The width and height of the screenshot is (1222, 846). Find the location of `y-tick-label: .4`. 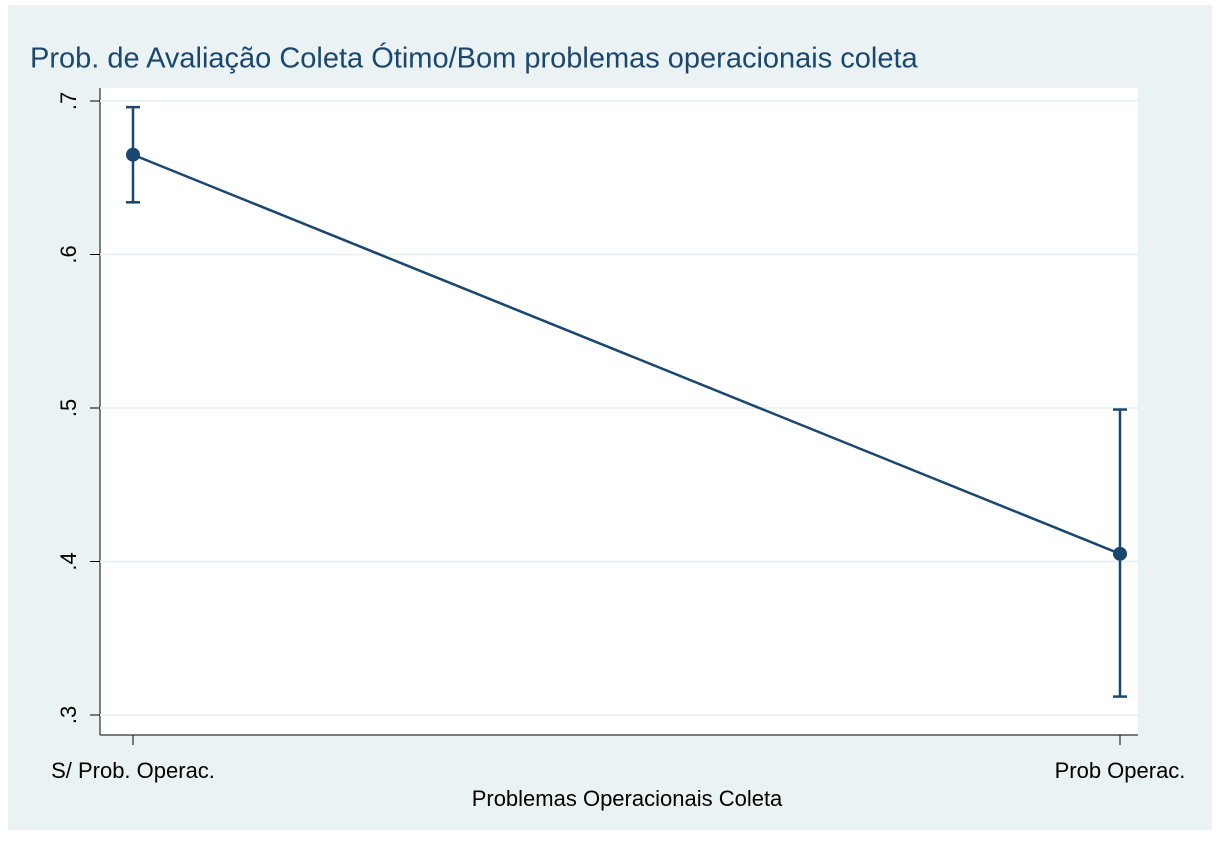

y-tick-label: .4 is located at coordinates (68, 561).